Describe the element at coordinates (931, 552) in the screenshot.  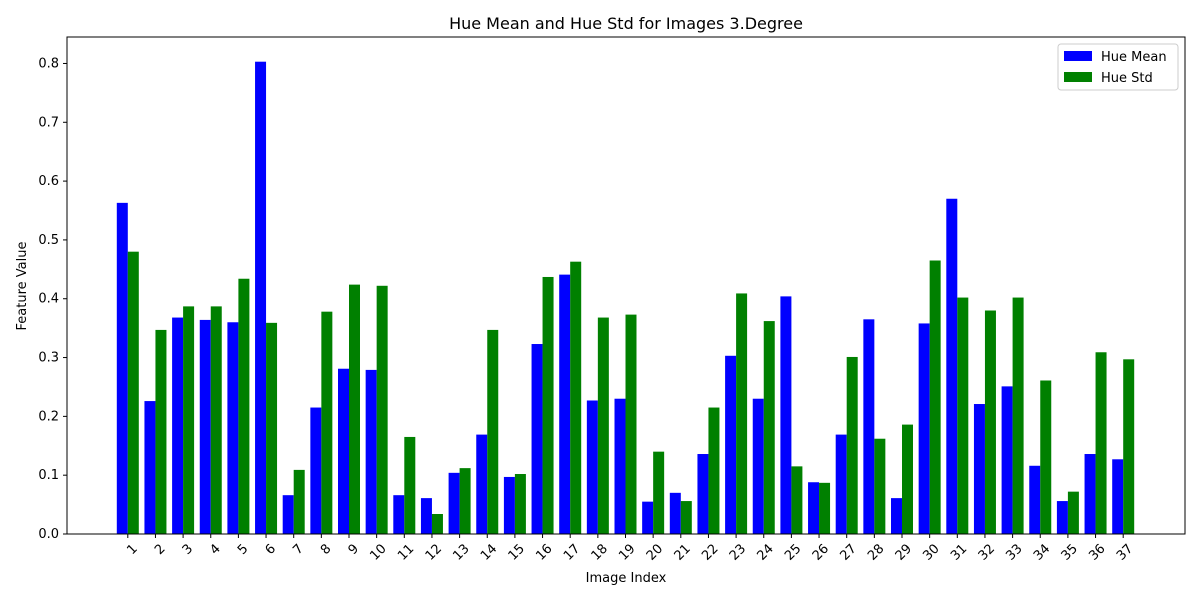
I see `x-tick-label: 30` at that location.